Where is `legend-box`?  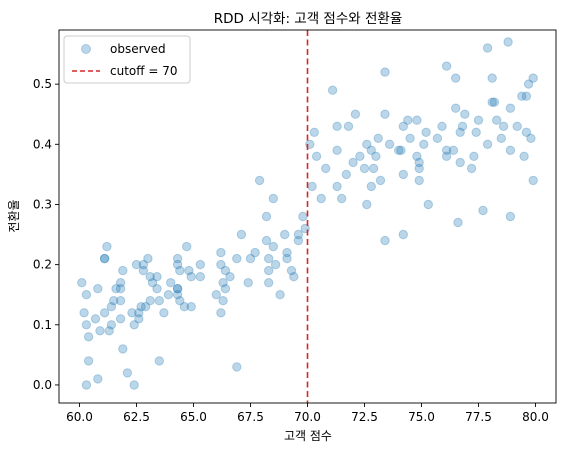
legend-box is located at coordinates (127, 59).